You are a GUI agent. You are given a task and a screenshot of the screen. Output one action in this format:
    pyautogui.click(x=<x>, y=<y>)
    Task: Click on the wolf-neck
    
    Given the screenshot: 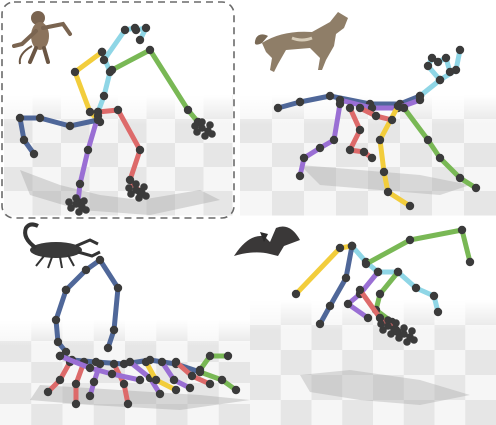 What is the action you would take?
    pyautogui.click(x=440, y=73)
    